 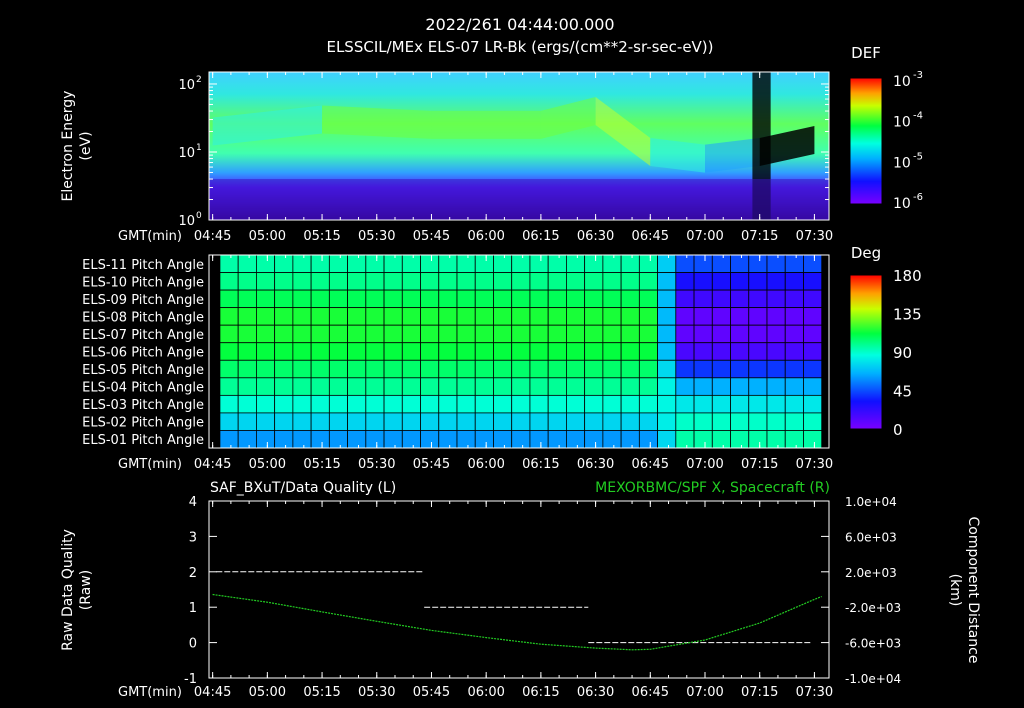 What do you see at coordinates (431, 464) in the screenshot?
I see `pitch-angle-xtick-label: 05:45` at bounding box center [431, 464].